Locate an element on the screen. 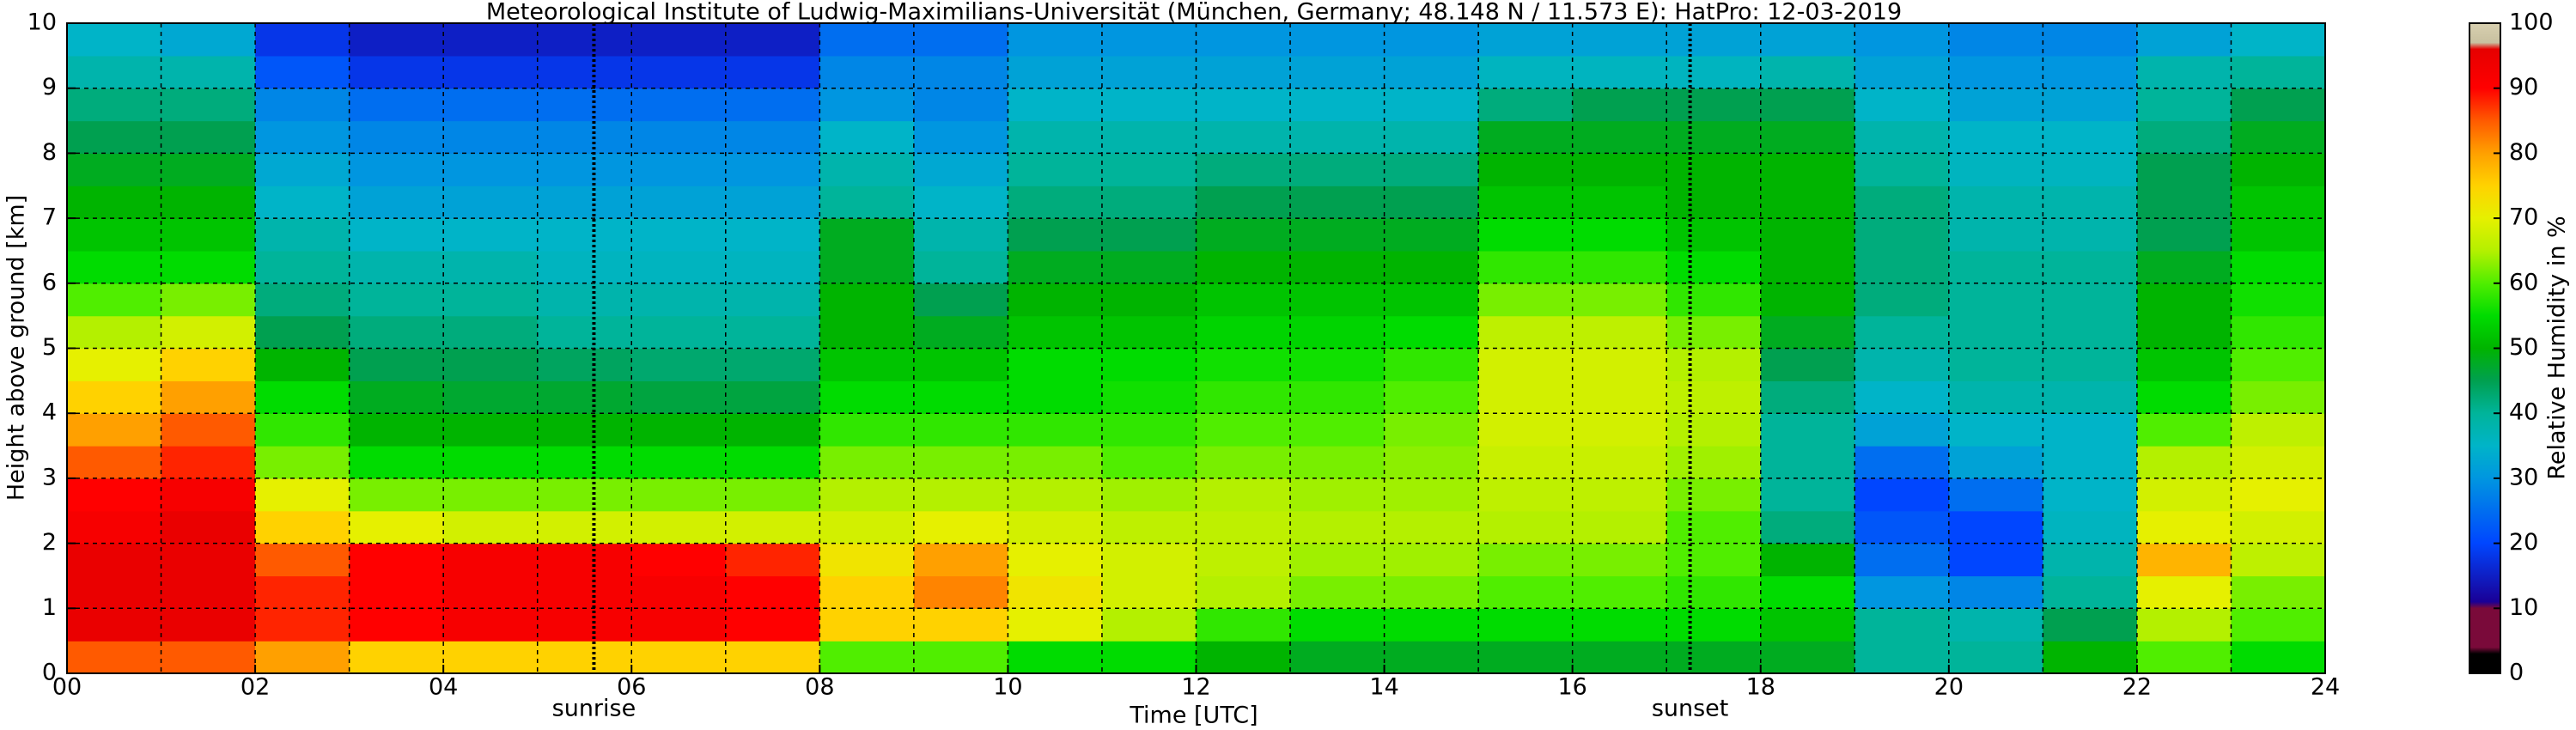 The height and width of the screenshot is (730, 2576). annotation-label: sunrise is located at coordinates (594, 709).